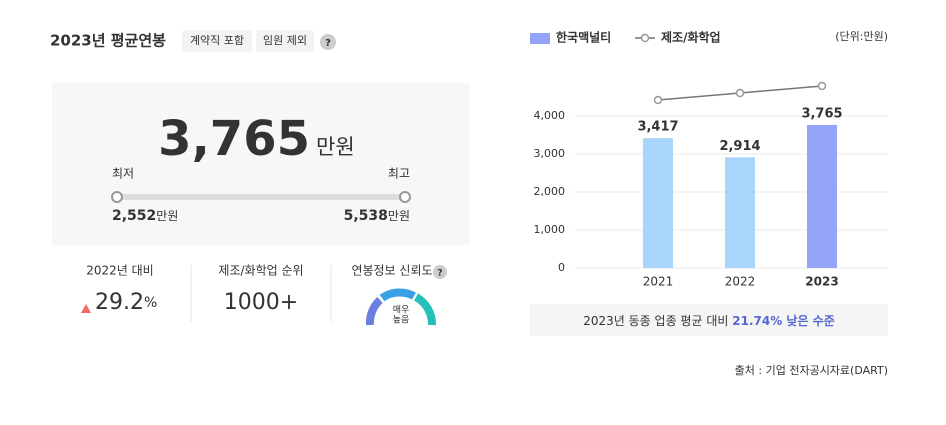 The height and width of the screenshot is (425, 946). What do you see at coordinates (366, 216) in the screenshot?
I see `max-number: 5,538` at bounding box center [366, 216].